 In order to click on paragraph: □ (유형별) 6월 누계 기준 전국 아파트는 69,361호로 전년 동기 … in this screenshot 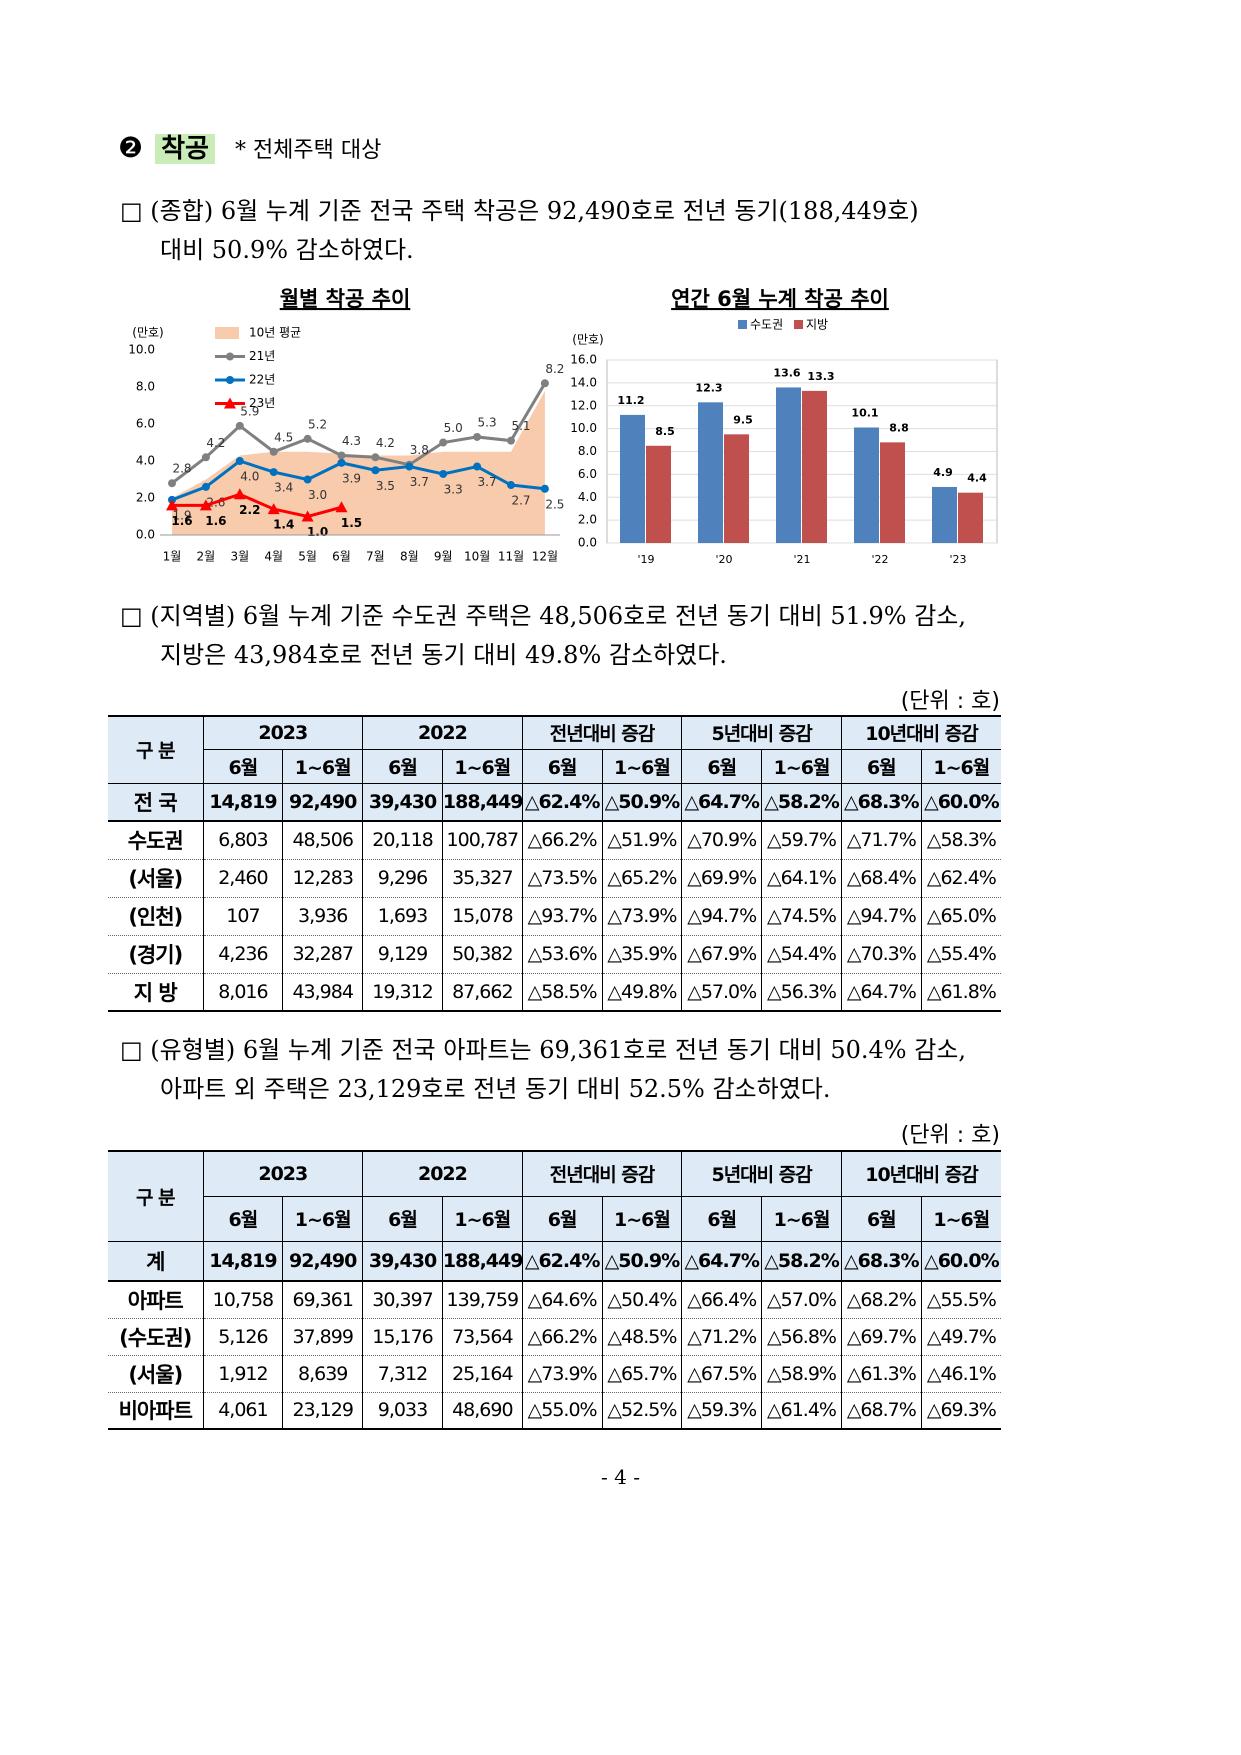, I will do `click(543, 1070)`.